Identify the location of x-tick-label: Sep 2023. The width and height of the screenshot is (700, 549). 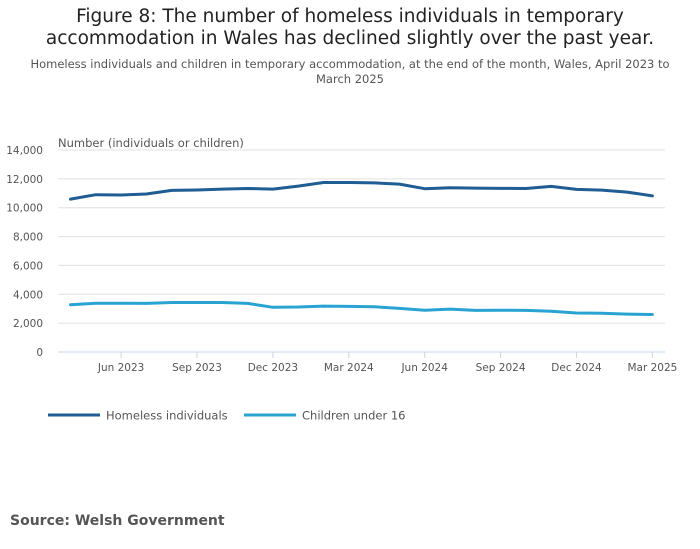
(197, 368).